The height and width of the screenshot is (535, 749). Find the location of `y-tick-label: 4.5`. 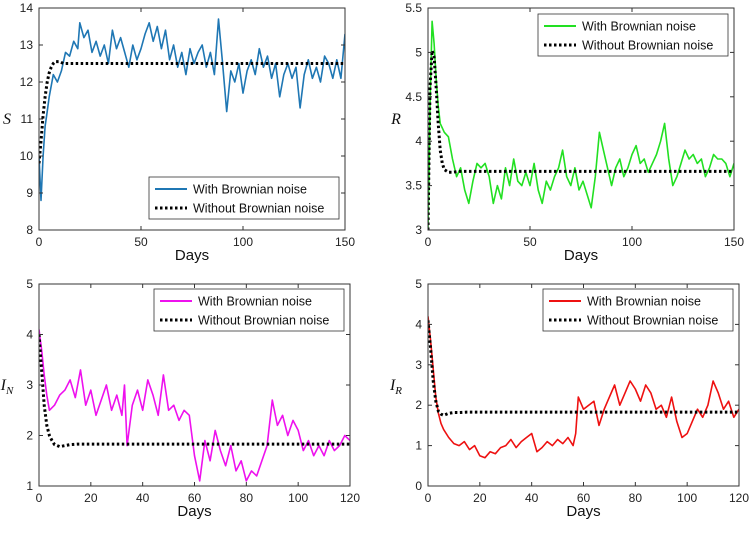

y-tick-label: 4.5 is located at coordinates (413, 97).